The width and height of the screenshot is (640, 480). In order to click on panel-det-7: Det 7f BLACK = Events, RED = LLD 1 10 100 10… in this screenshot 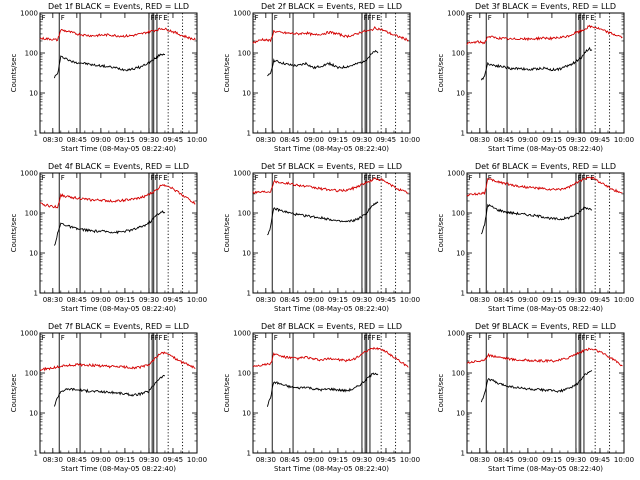, I will do `click(108, 397)`.